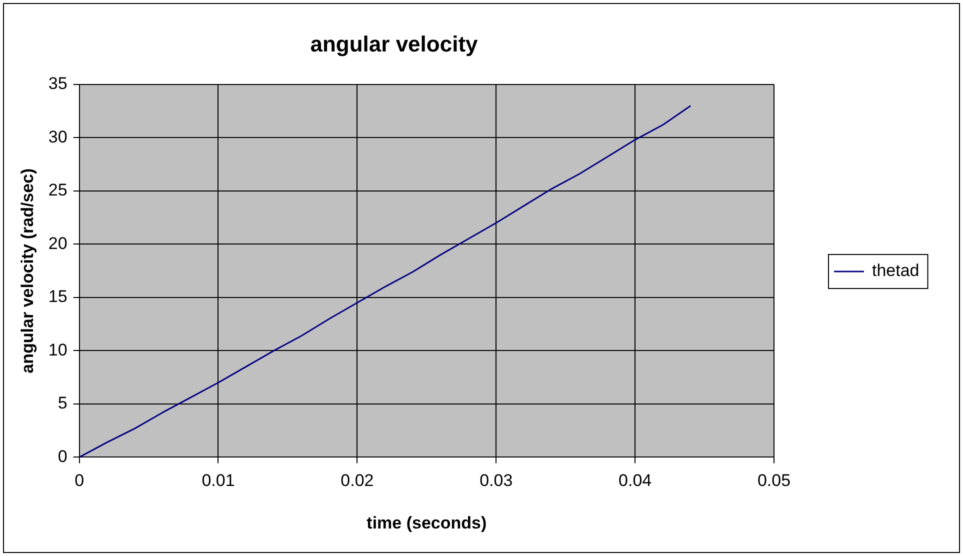  Describe the element at coordinates (58, 84) in the screenshot. I see `y-tick-label: 35` at that location.